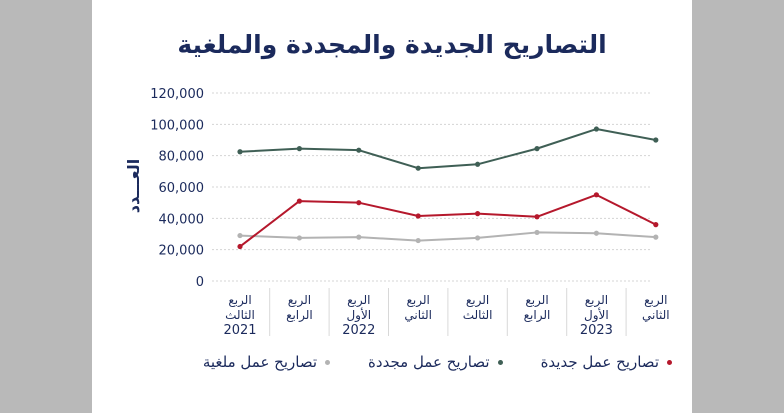 The image size is (784, 413). What do you see at coordinates (182, 188) in the screenshot?
I see `y-tick-label: 60,000` at bounding box center [182, 188].